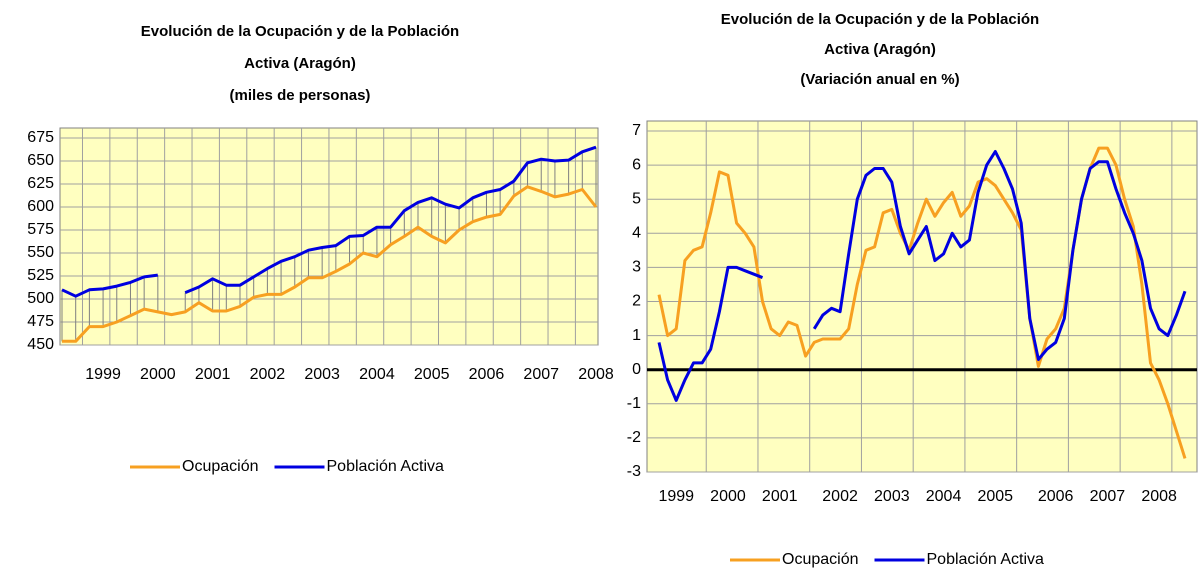  What do you see at coordinates (634, 471) in the screenshot?
I see `y-tick-label: -3` at bounding box center [634, 471].